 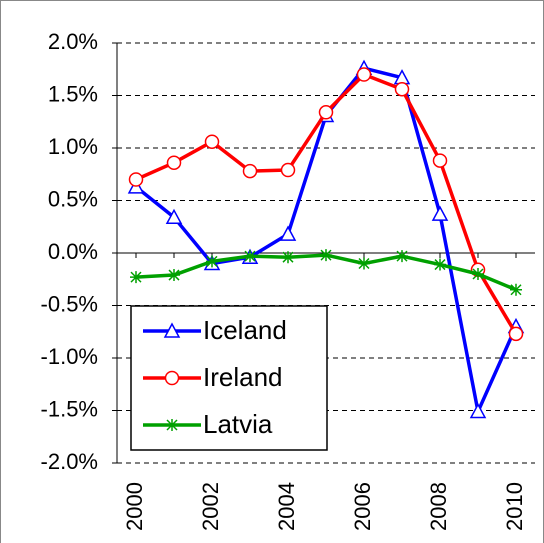 I want to click on legend-label: Latvia, so click(x=238, y=424).